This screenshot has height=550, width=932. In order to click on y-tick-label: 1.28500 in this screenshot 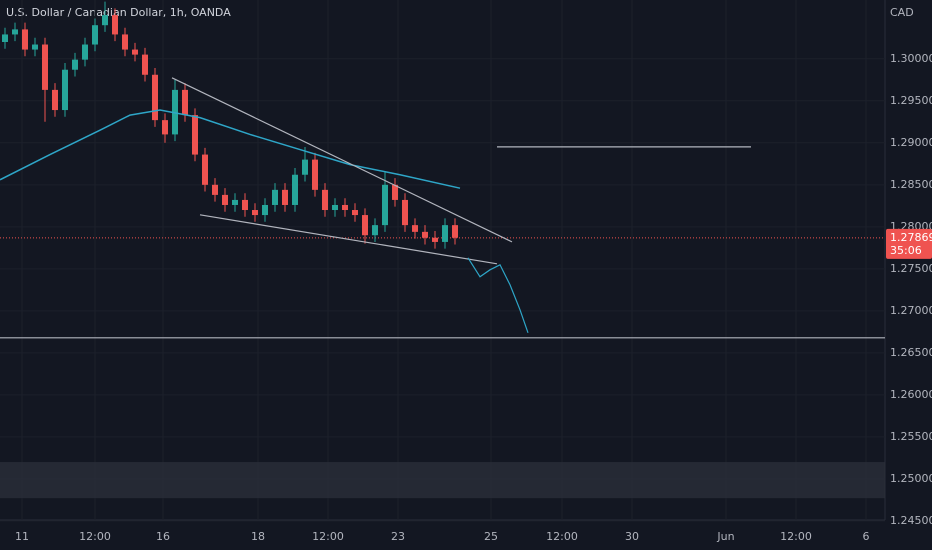, I will do `click(911, 184)`.